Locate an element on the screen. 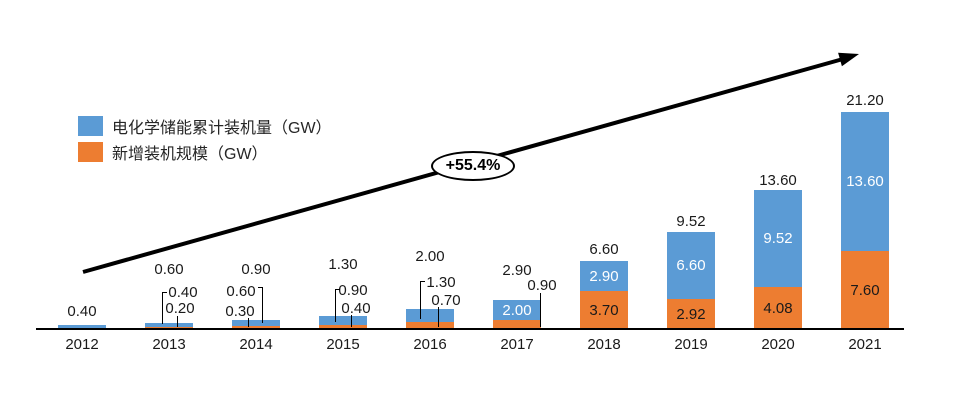 The image size is (964, 400). total-label-2017: 2.90 is located at coordinates (517, 270).